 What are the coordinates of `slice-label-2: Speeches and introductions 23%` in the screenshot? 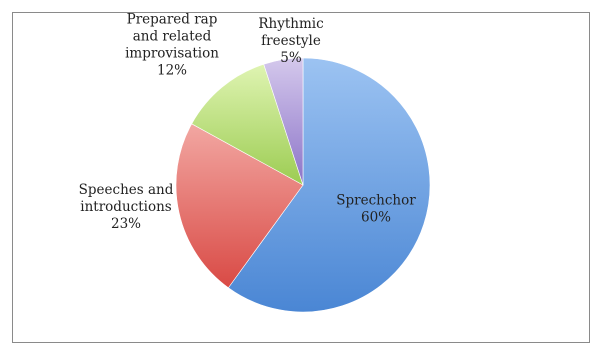 It's located at (126, 207).